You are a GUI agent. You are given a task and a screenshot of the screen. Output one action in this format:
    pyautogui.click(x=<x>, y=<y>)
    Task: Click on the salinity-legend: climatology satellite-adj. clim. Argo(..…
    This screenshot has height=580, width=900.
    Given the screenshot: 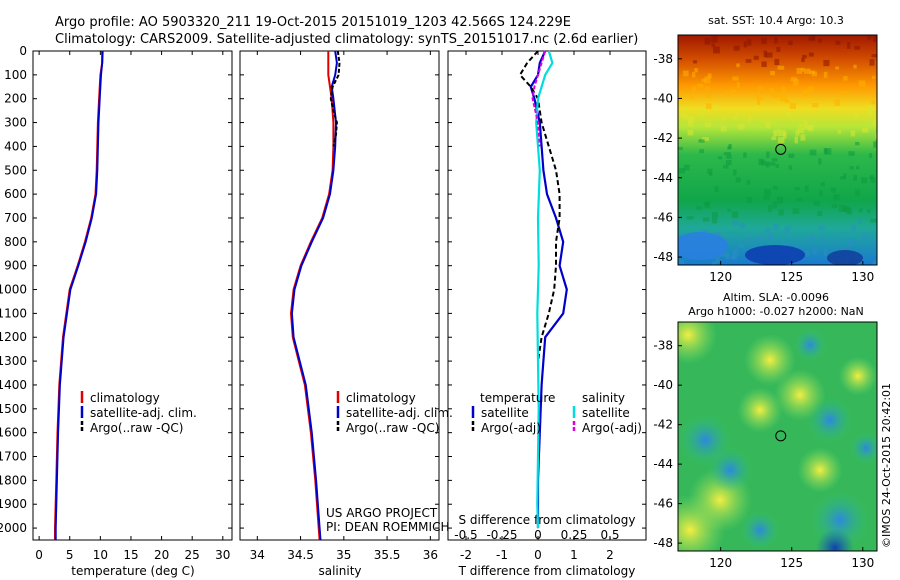 What is the action you would take?
    pyautogui.click(x=394, y=413)
    